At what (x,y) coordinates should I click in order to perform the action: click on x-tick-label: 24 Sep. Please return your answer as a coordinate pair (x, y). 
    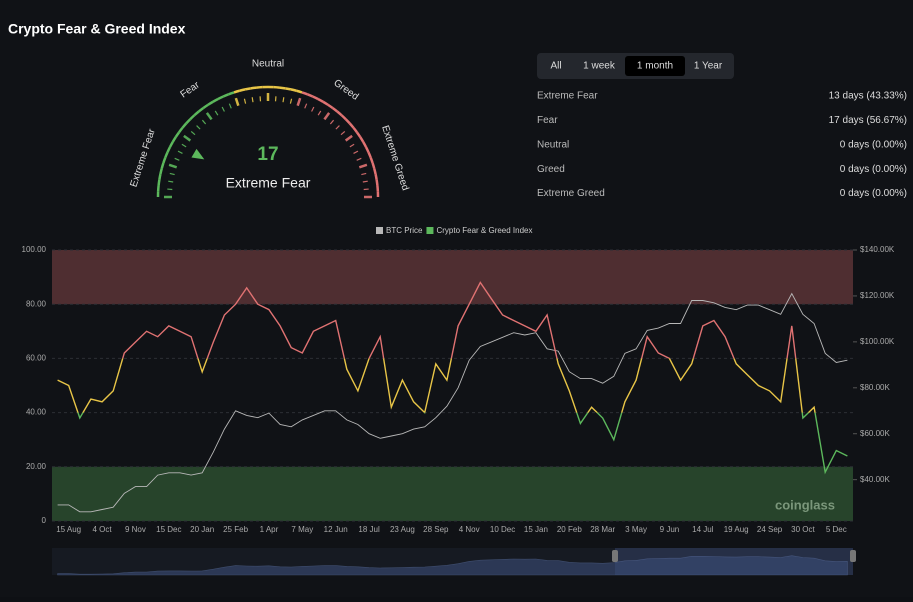
    Looking at the image, I should click on (770, 529).